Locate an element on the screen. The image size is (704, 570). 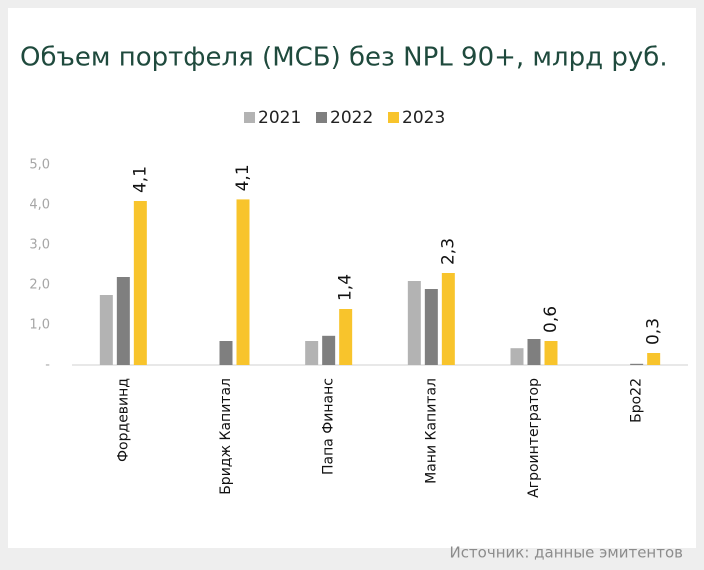
legend-label: 2021 is located at coordinates (279, 118).